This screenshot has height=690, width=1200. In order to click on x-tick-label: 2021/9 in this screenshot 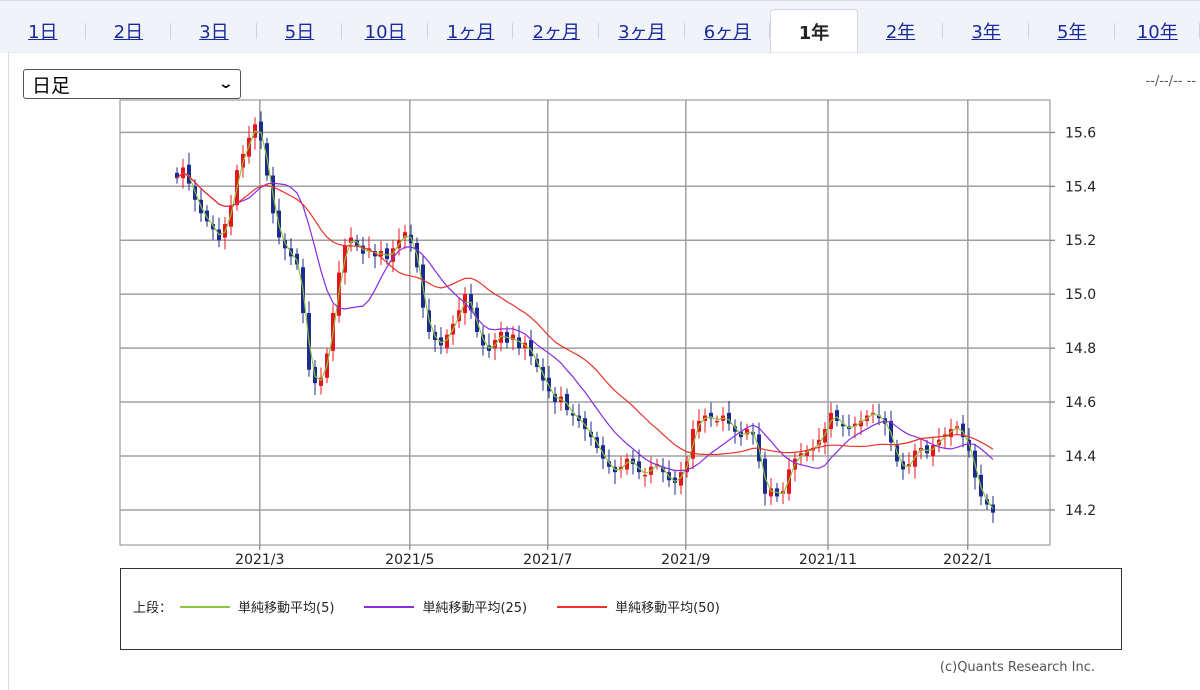, I will do `click(685, 560)`.